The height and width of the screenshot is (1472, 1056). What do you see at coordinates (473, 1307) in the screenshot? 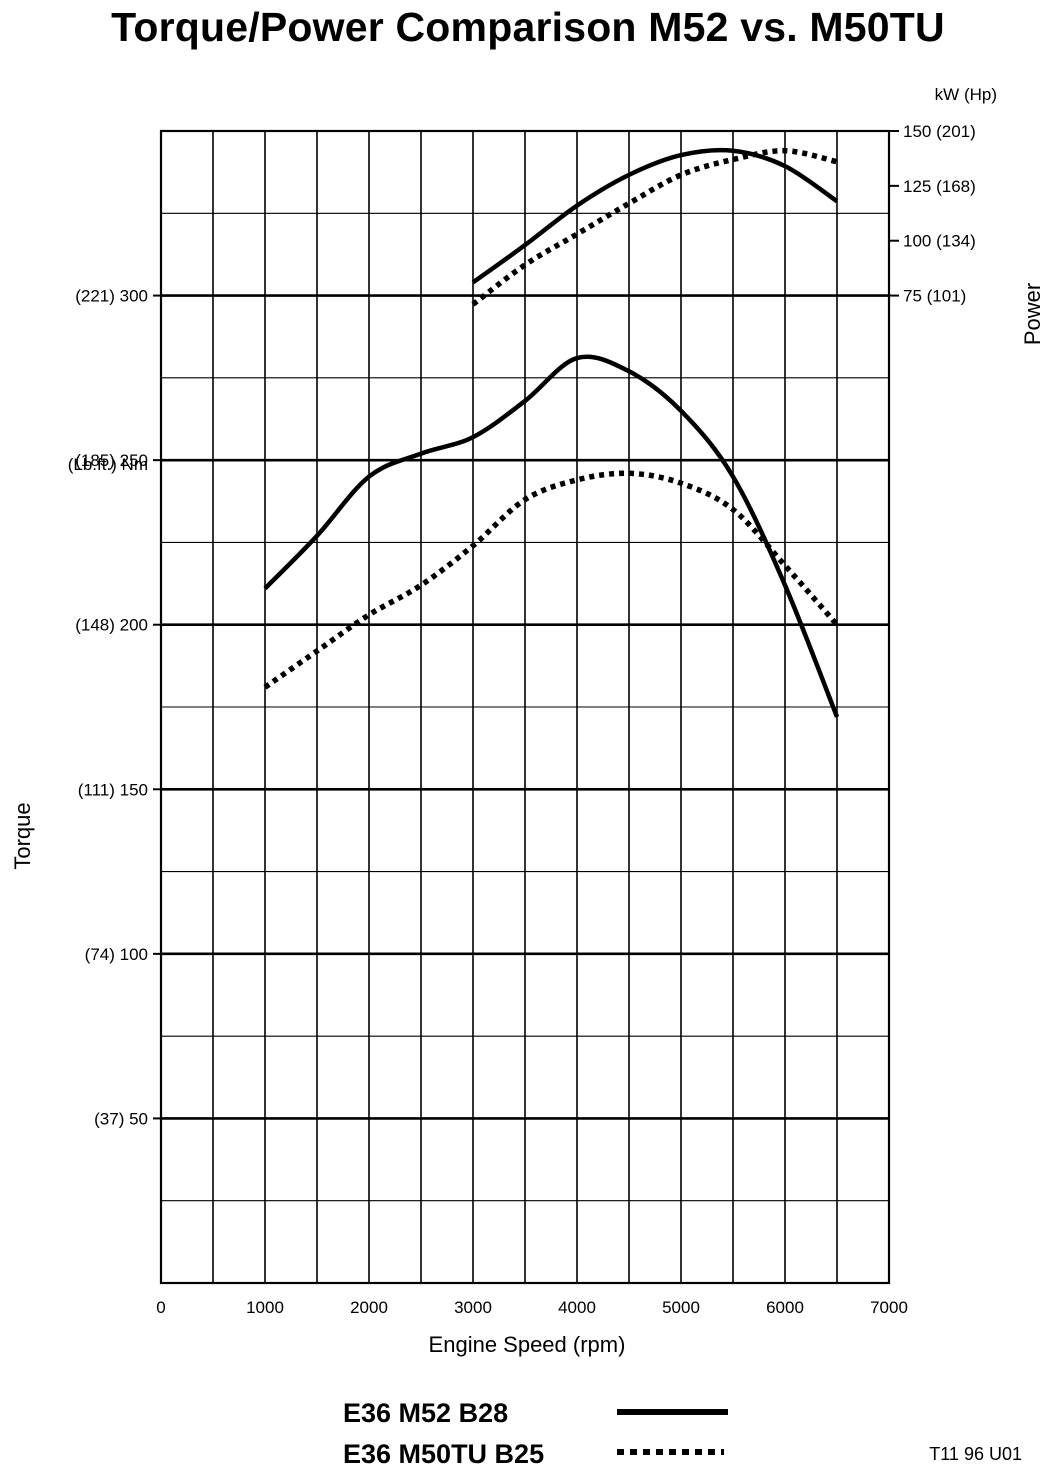
I see `x-tick-label: 3000` at bounding box center [473, 1307].